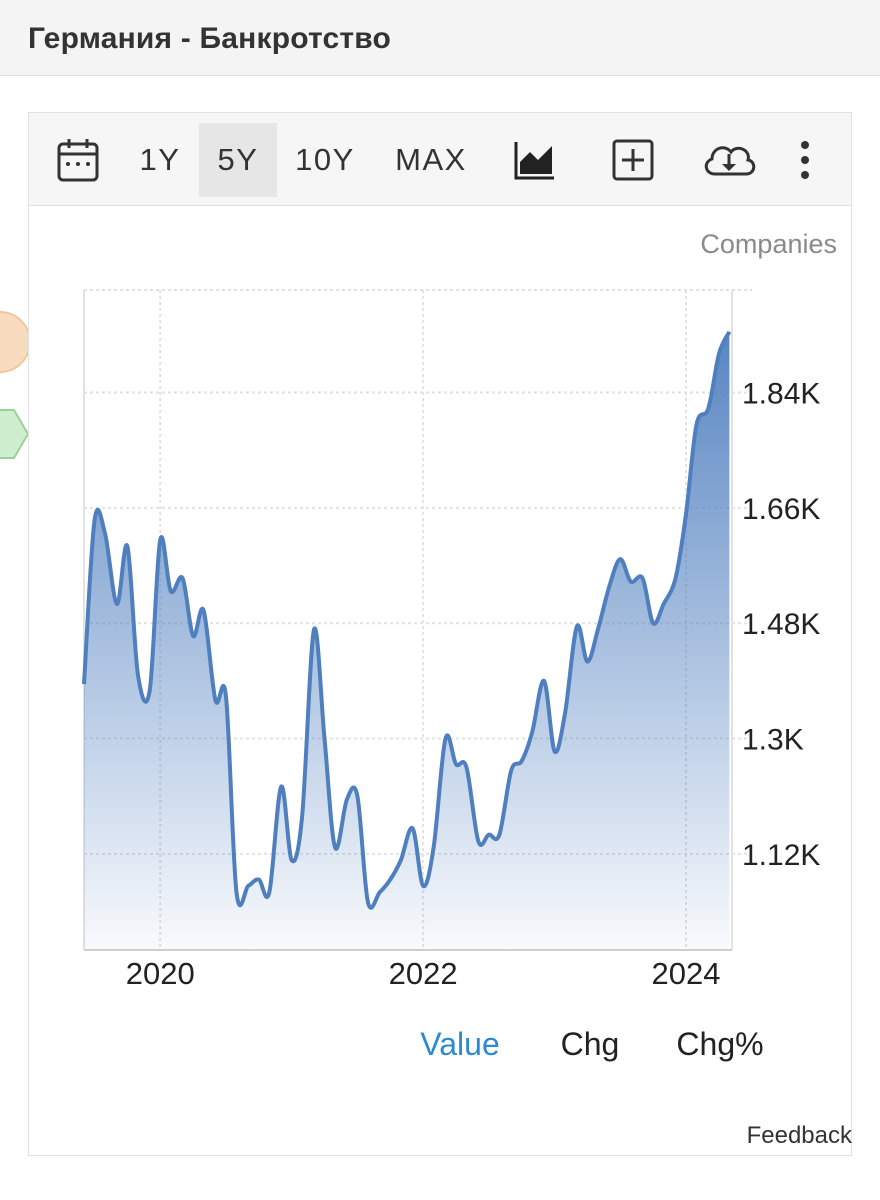 This screenshot has width=880, height=1200. I want to click on more-vertical-icon, so click(805, 160).